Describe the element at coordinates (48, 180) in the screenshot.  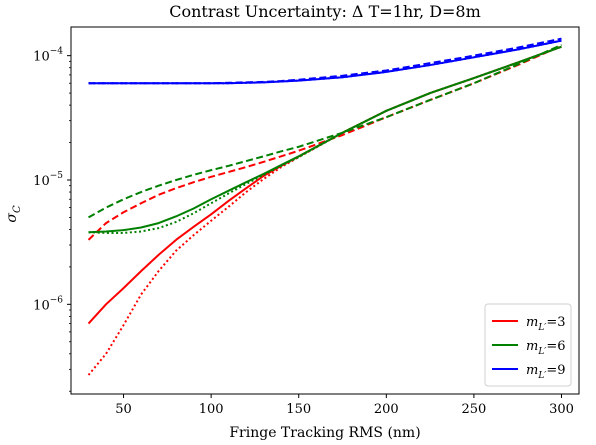
I see `y-tick-label: 10⁻⁵` at that location.